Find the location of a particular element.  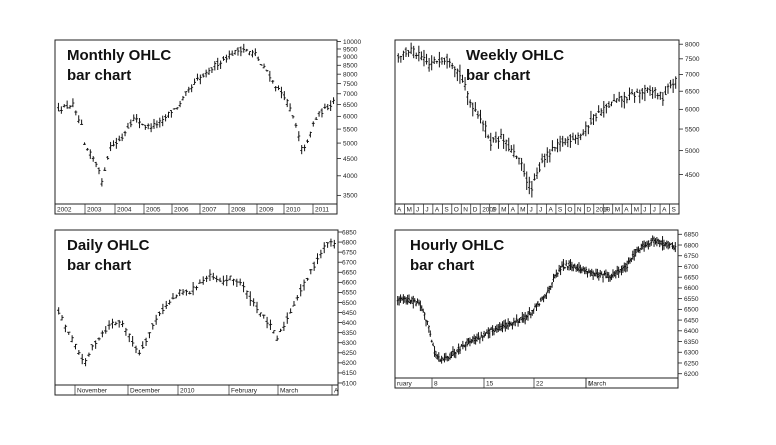

y-tick-label: 6800 is located at coordinates (349, 242).